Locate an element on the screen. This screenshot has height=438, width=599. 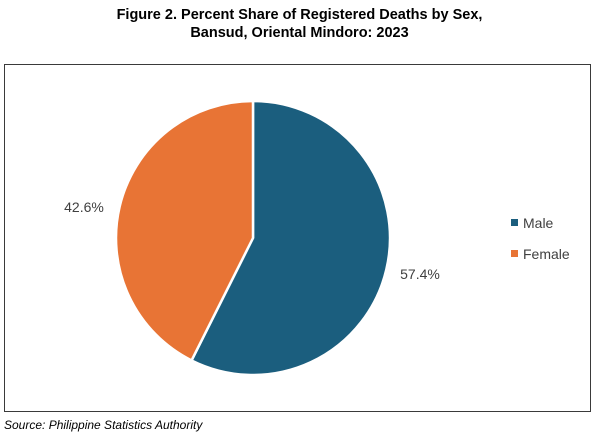
source-note: Source: Philippine Statistics Authority is located at coordinates (103, 425).